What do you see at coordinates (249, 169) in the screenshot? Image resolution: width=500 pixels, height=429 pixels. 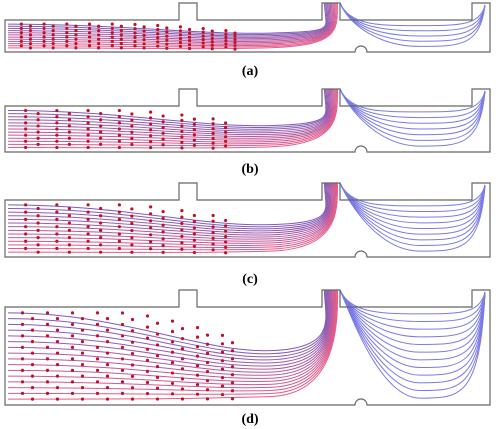 I see `panel-label: (b)` at bounding box center [249, 169].